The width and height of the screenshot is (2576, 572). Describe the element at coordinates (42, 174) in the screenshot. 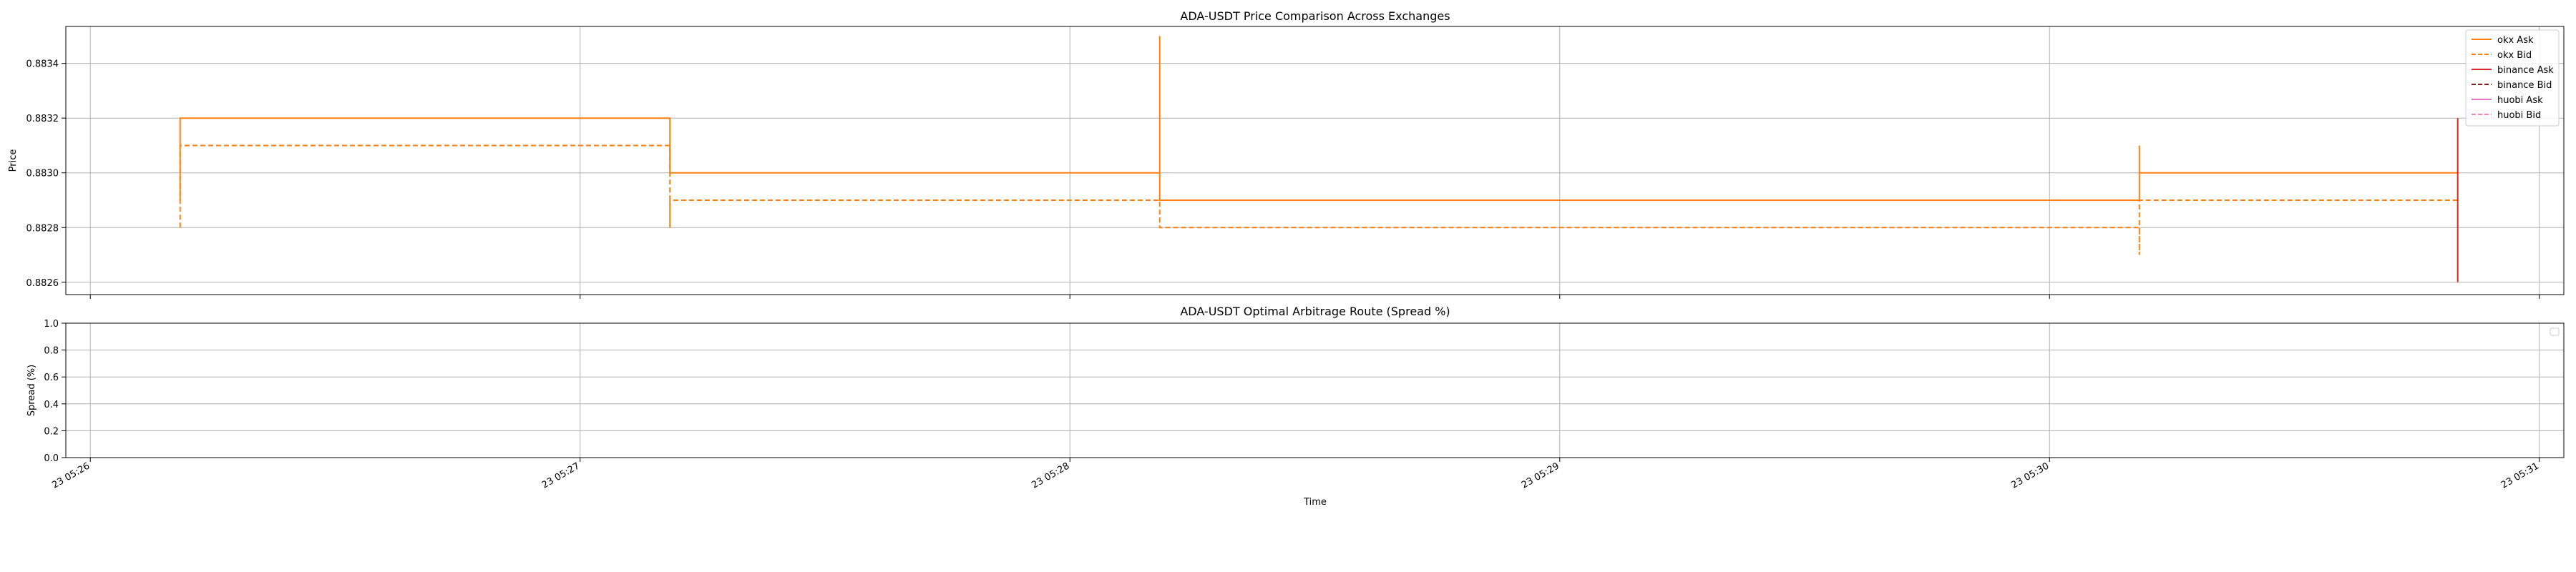

I see `price-y-tick-label: 0.8830` at that location.